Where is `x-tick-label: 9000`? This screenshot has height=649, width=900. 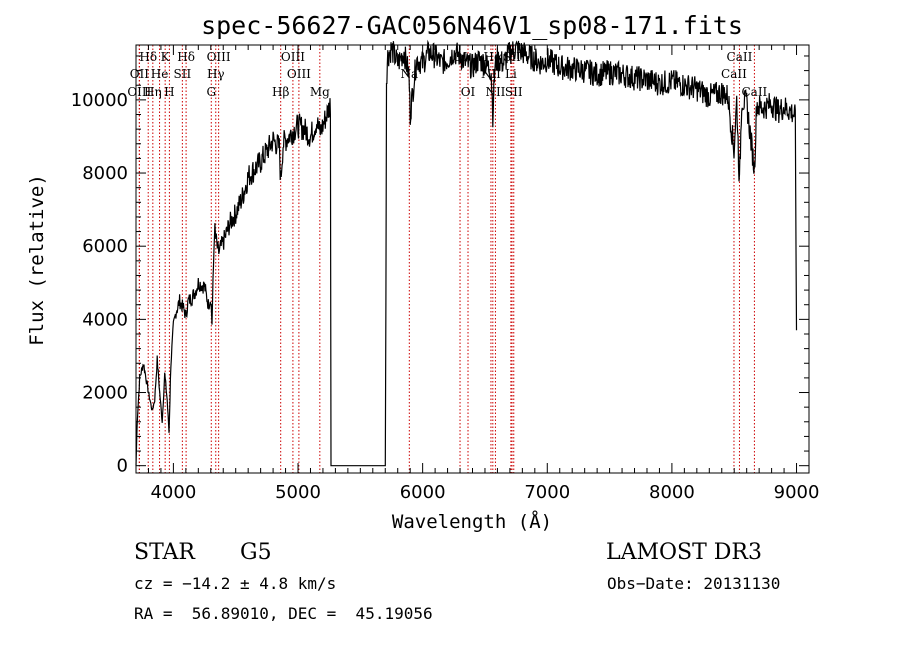 x-tick-label: 9000 is located at coordinates (797, 492).